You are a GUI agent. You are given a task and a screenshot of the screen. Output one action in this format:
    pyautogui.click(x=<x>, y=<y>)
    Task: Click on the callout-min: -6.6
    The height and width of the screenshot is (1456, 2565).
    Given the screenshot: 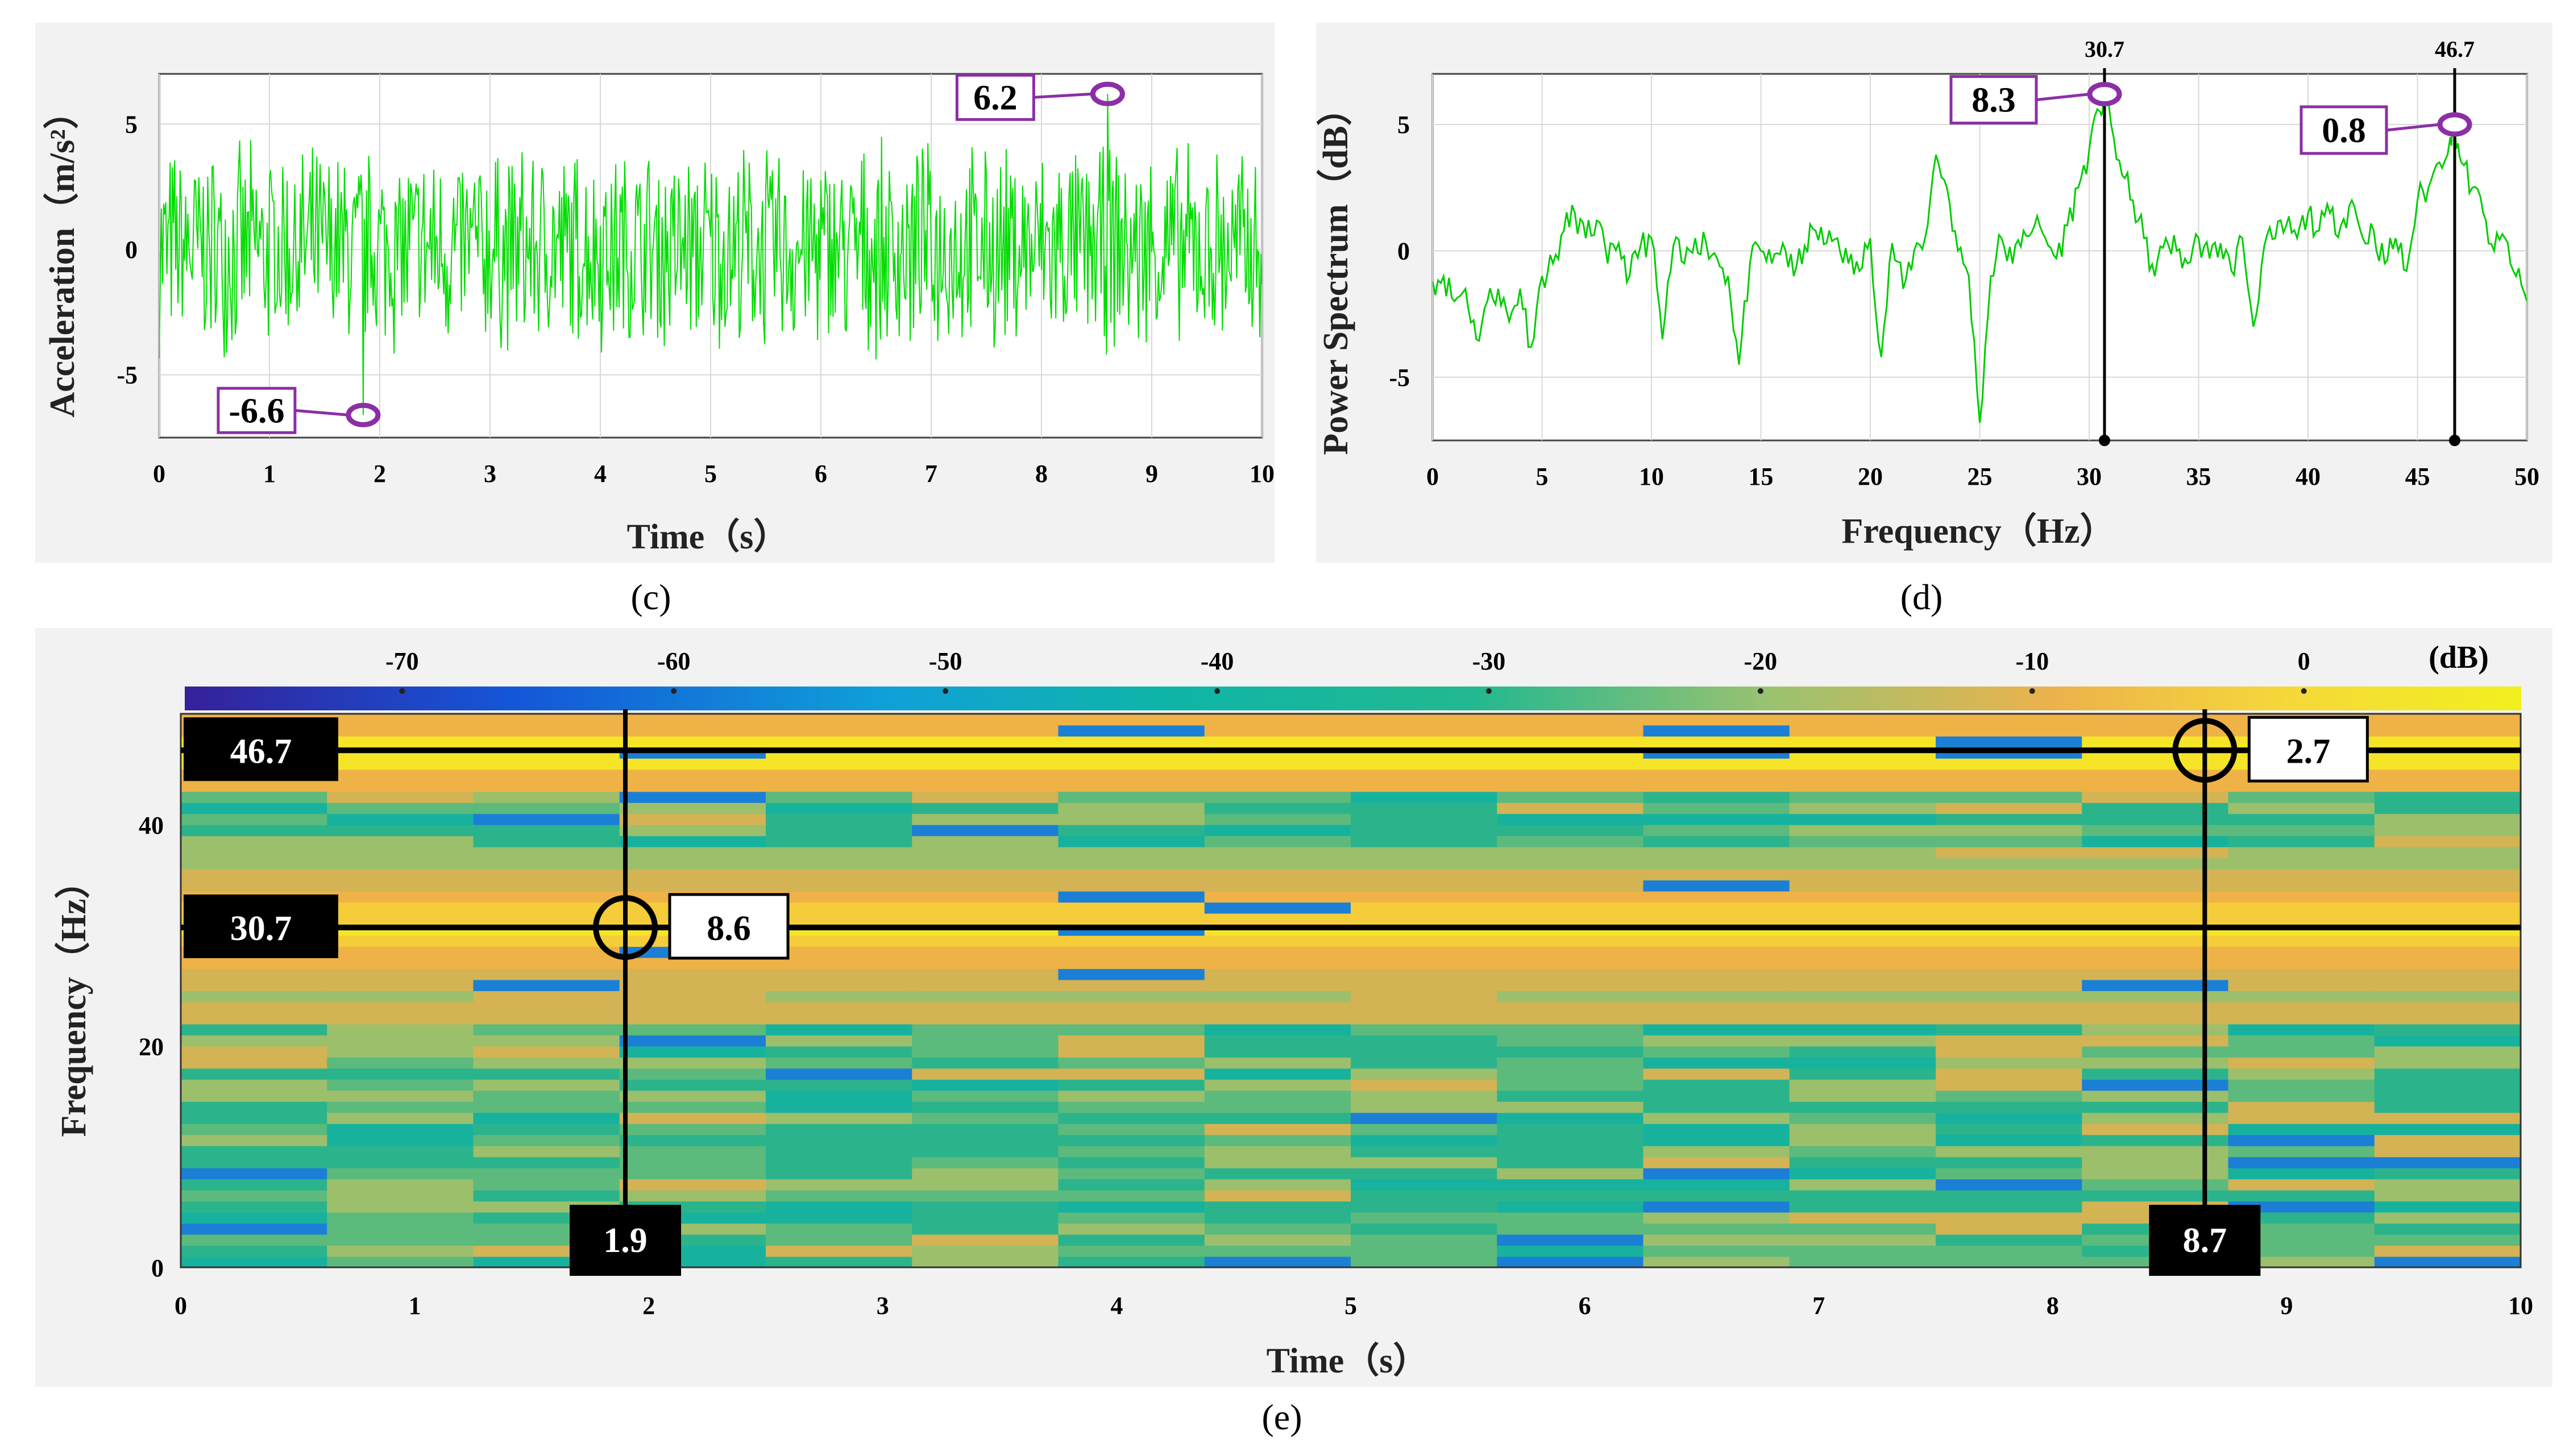 What is the action you would take?
    pyautogui.click(x=299, y=410)
    